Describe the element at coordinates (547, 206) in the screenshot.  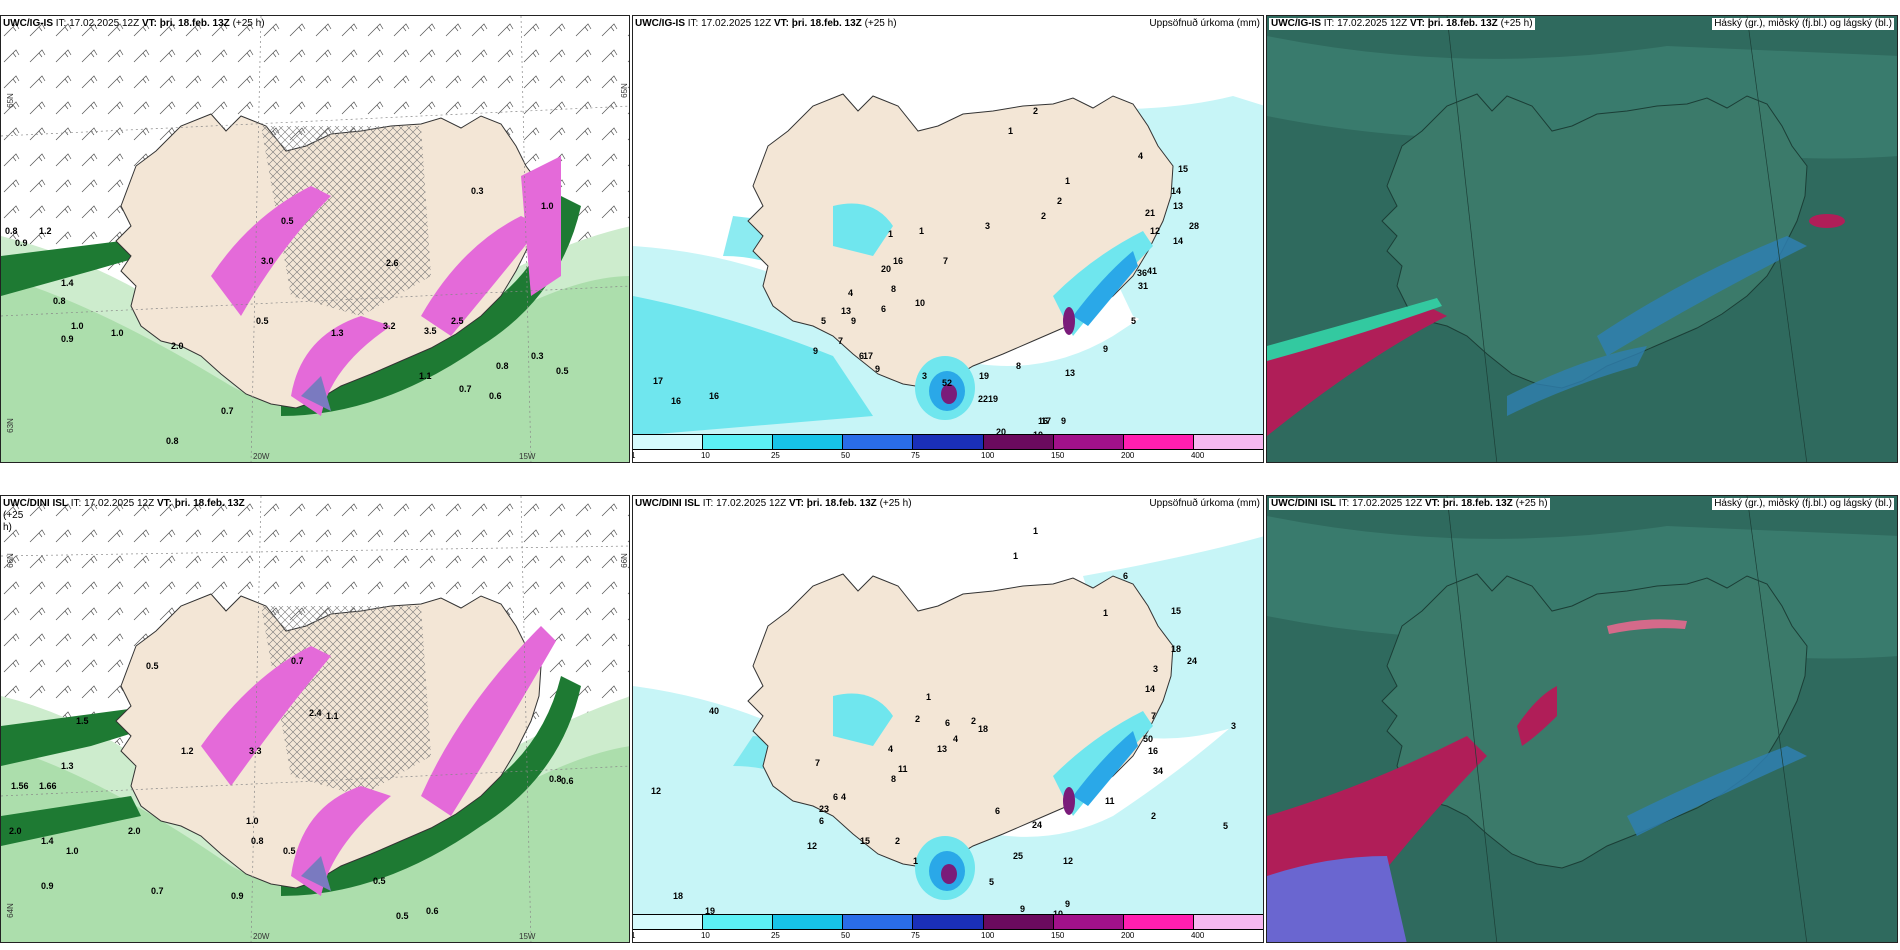
I see `map-value-label: 1.0` at that location.